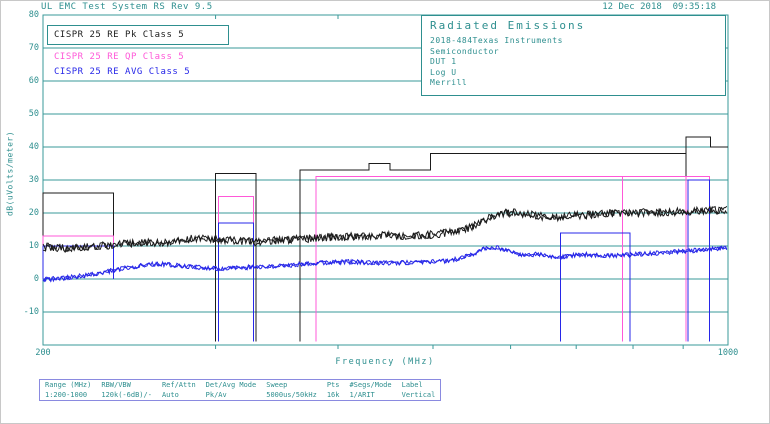 The image size is (770, 424). I want to click on settings-header-cell: Det/Avg Mode, so click(231, 385).